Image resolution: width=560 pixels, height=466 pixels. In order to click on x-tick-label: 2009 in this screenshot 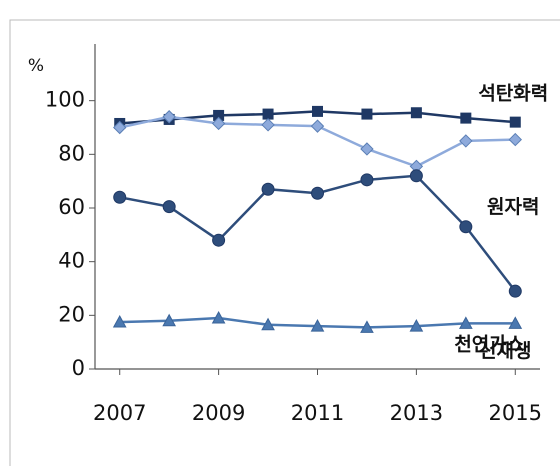, I will do `click(218, 413)`.